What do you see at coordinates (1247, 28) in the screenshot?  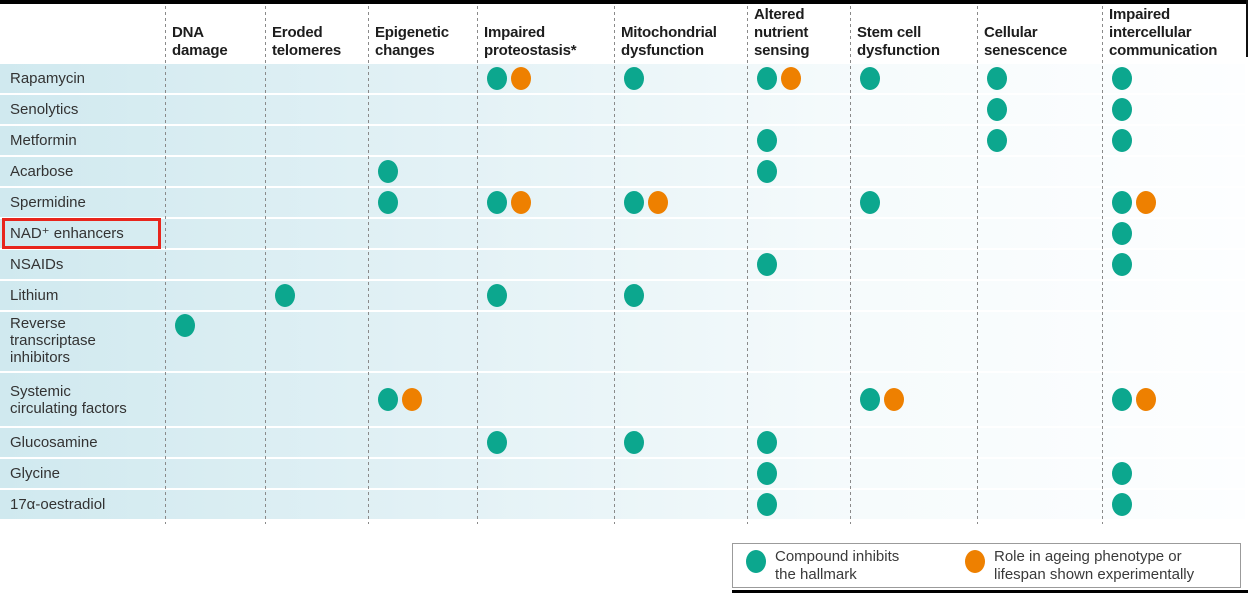 I see `right-border-bar` at bounding box center [1247, 28].